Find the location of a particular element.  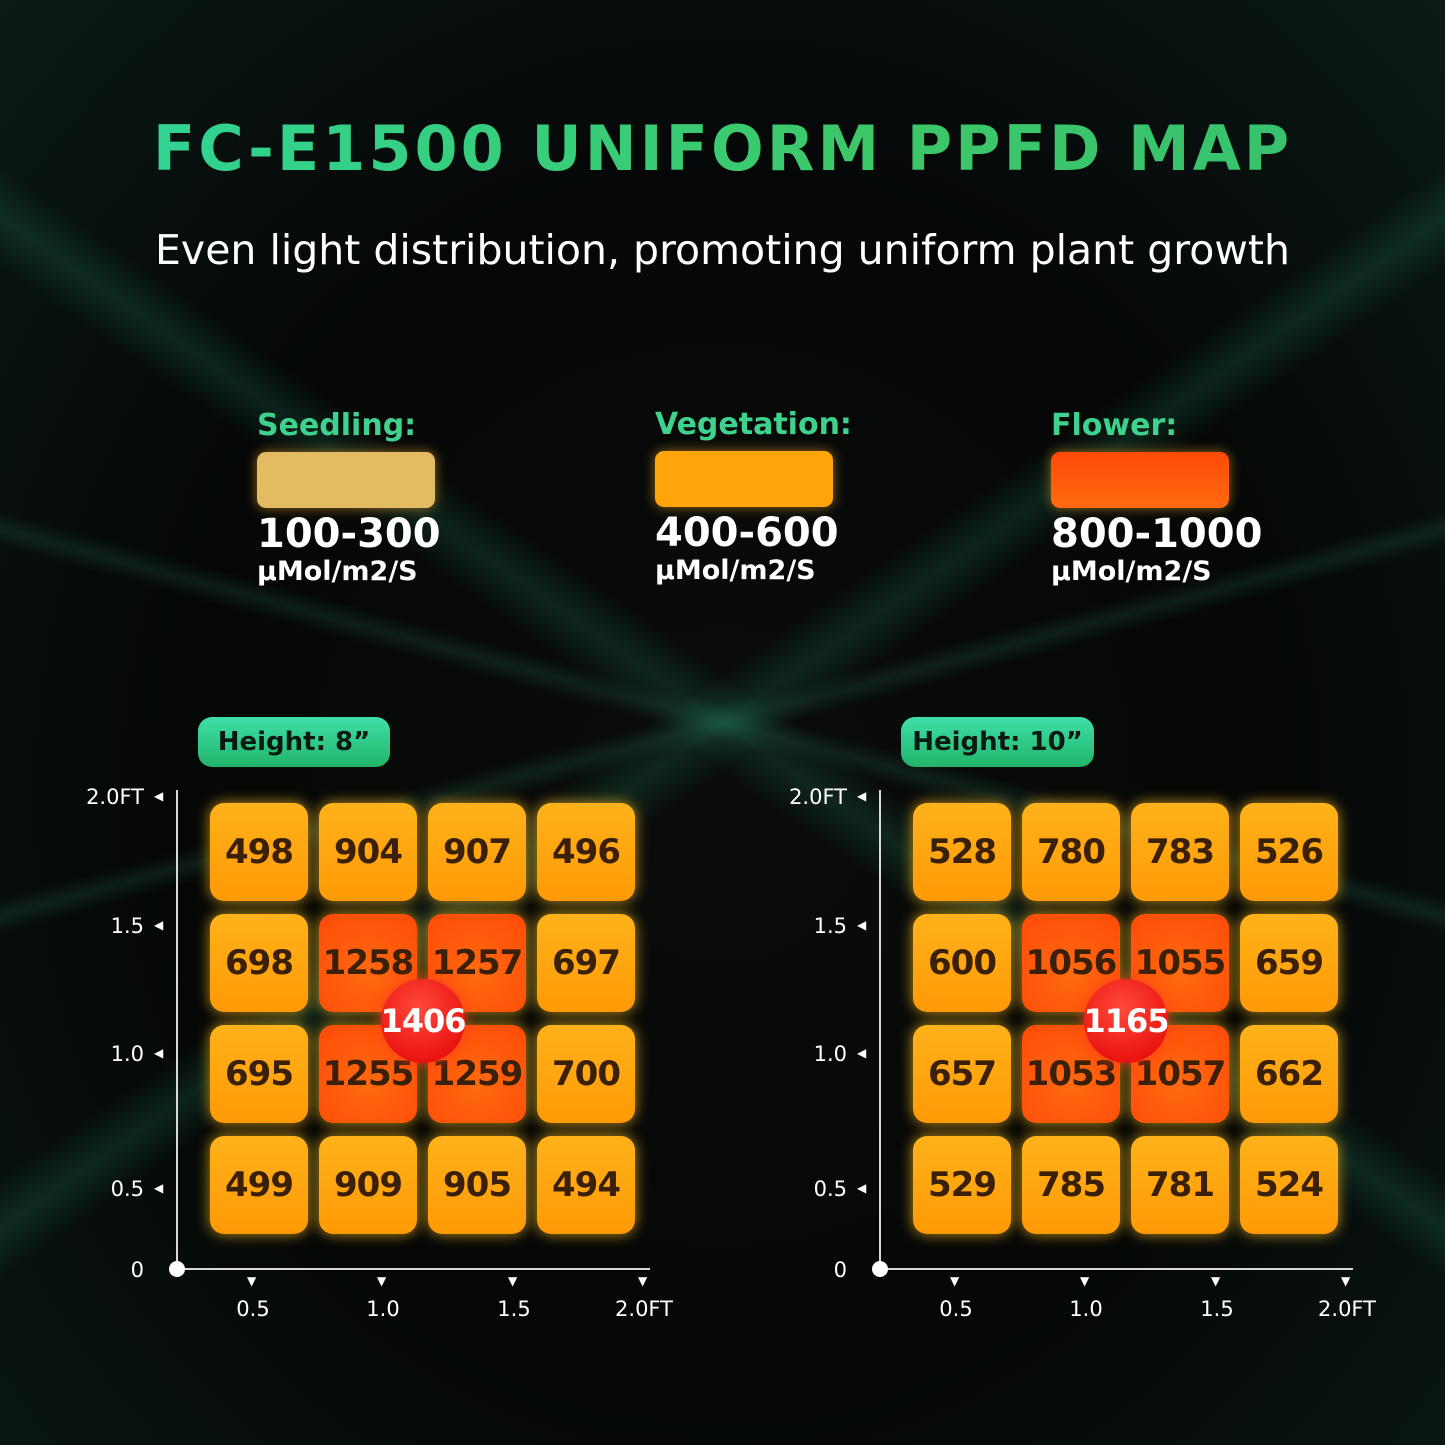

heatmap-cell: 1057 is located at coordinates (1180, 1074).